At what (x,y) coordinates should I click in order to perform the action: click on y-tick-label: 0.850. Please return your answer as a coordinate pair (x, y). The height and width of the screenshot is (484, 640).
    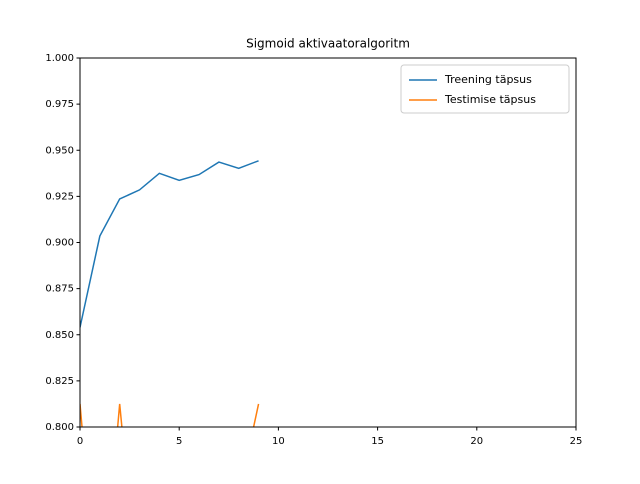
    Looking at the image, I should click on (59, 335).